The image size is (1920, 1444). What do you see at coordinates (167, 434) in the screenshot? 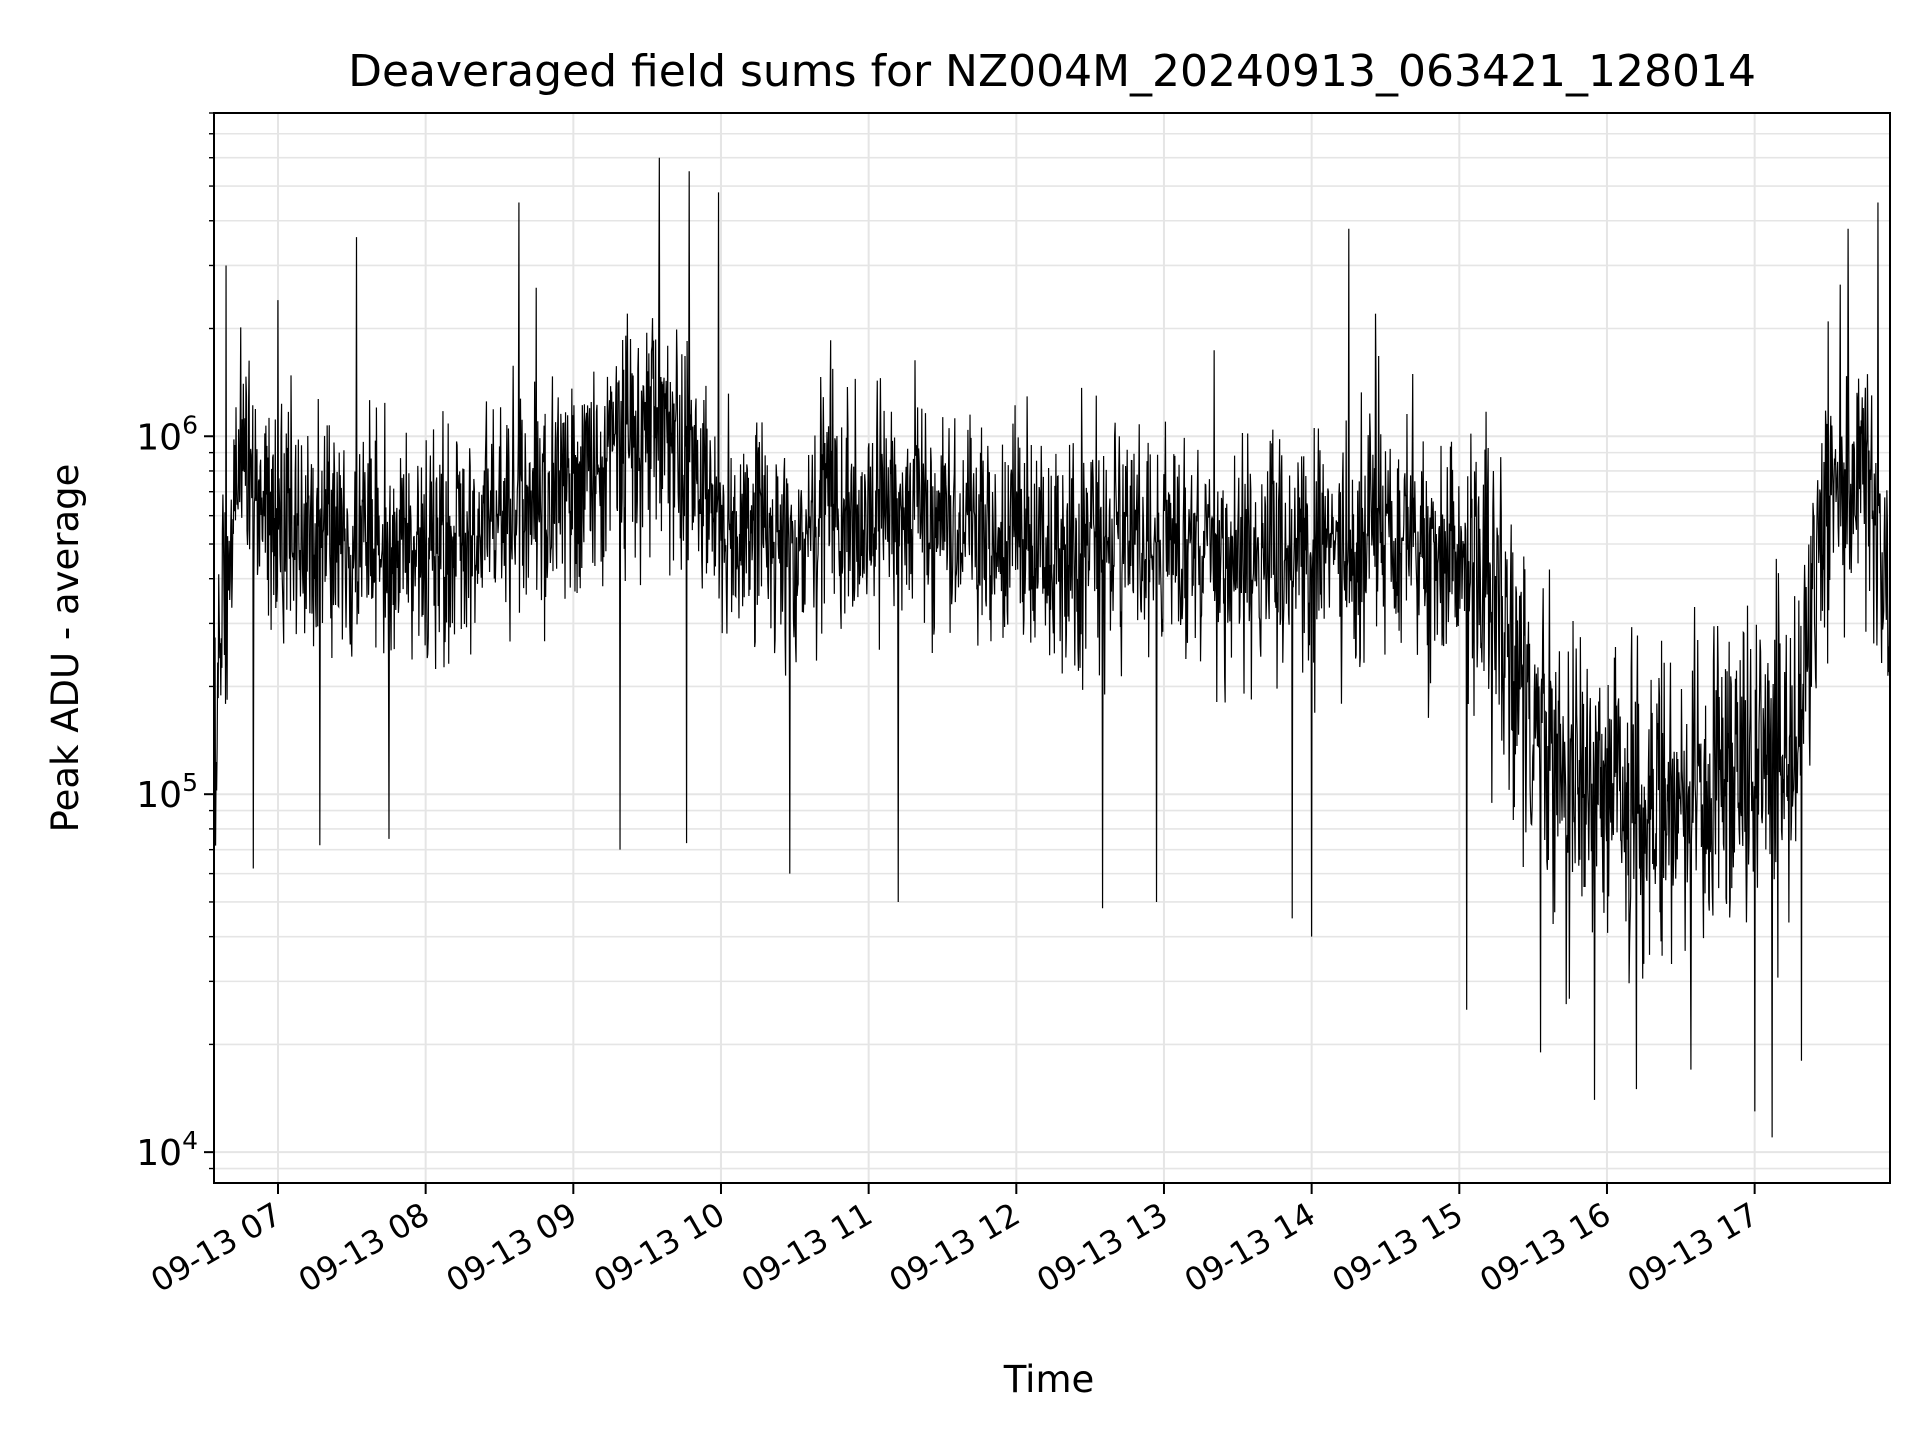
I see `y-tick-label: 10⁶` at bounding box center [167, 434].